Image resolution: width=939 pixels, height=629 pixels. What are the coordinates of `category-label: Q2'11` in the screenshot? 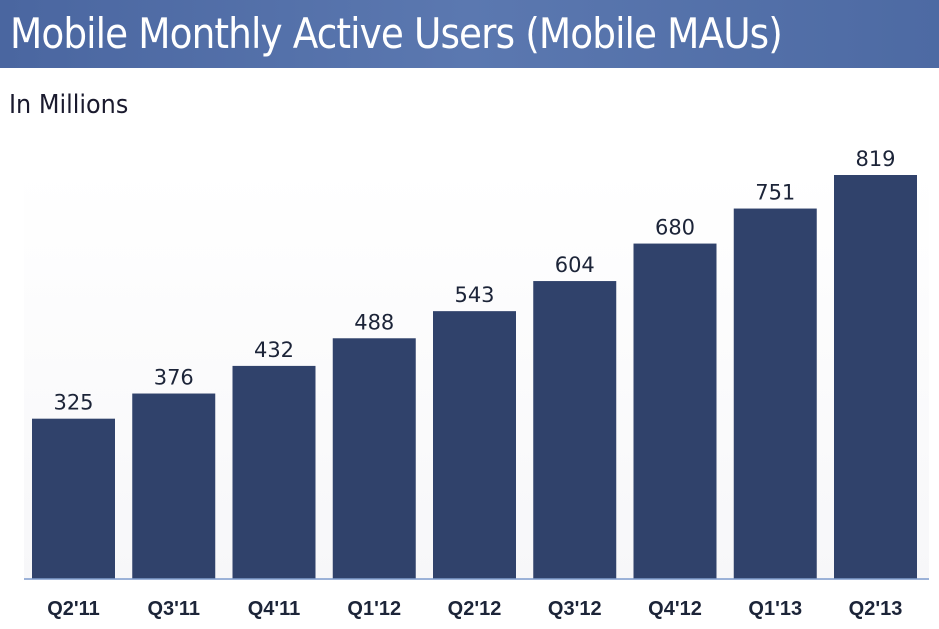 It's located at (73, 609).